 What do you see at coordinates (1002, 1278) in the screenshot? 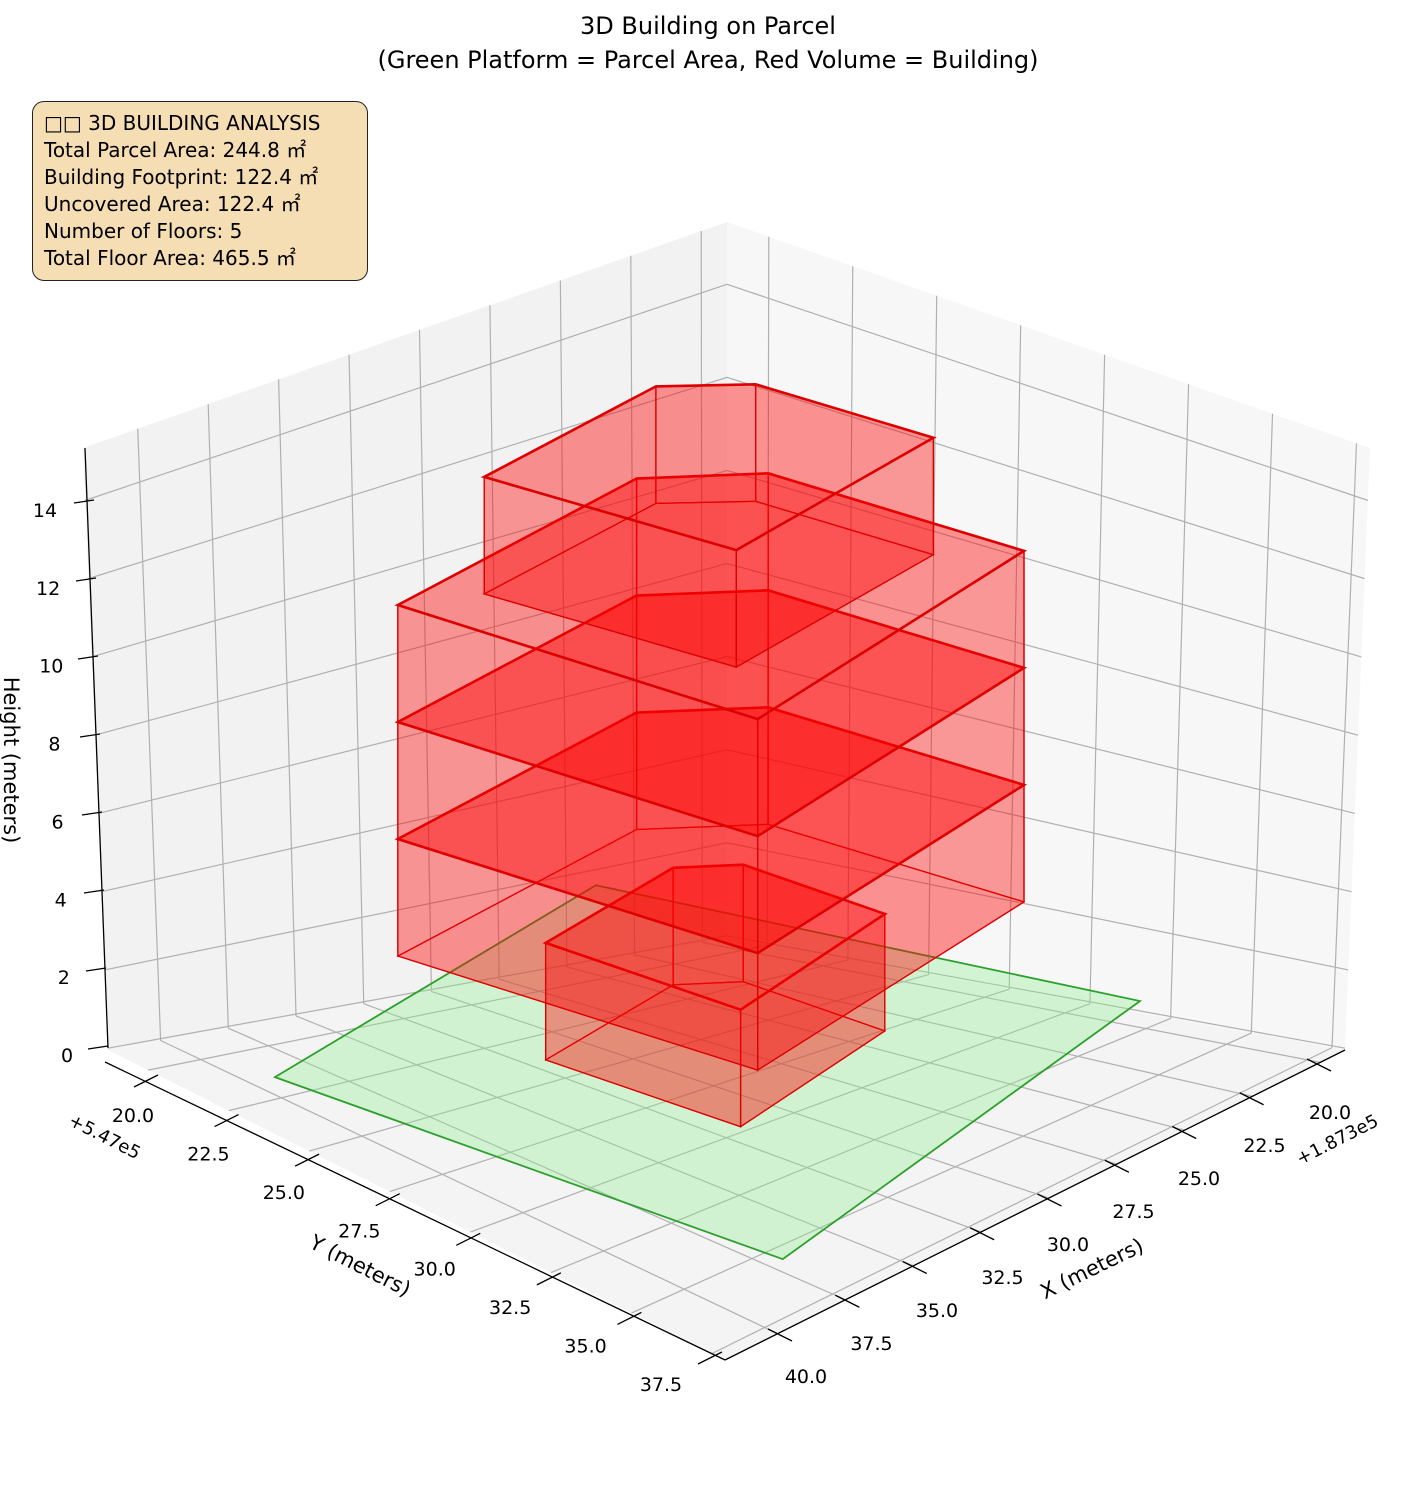
I see `x-tick-label: 32.5` at bounding box center [1002, 1278].